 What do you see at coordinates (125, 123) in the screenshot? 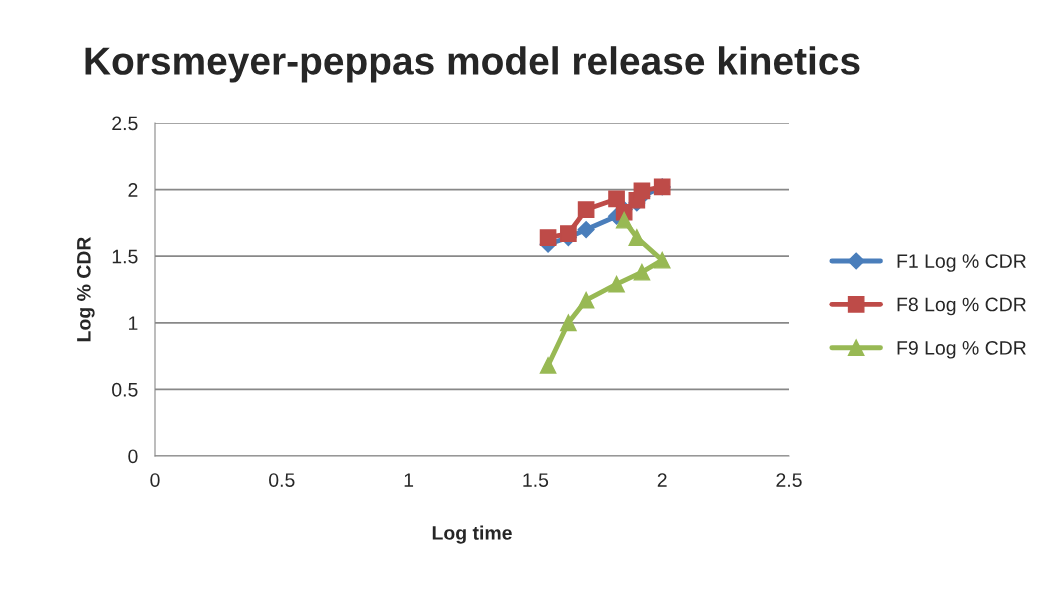
I see `y-tick-label: 2.5` at bounding box center [125, 123].